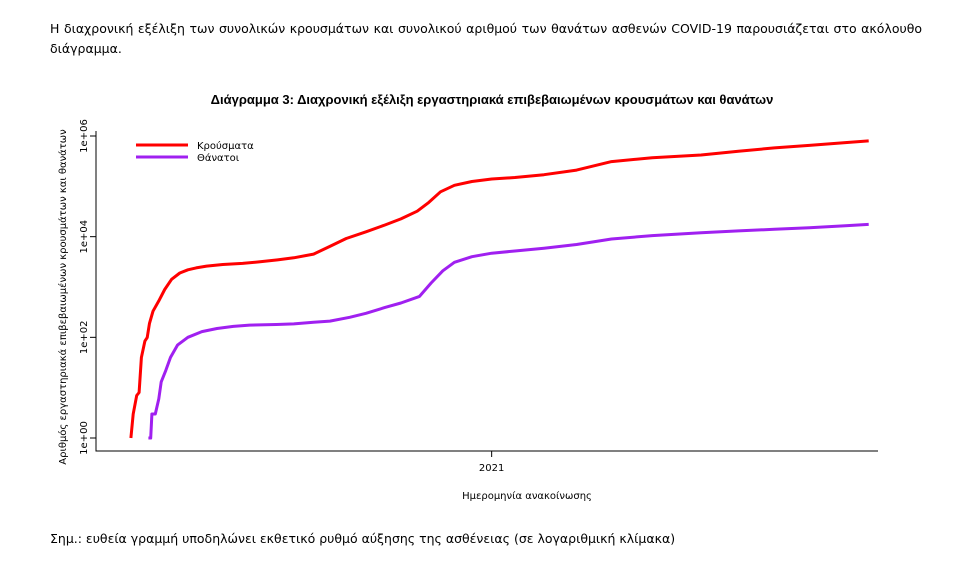  Describe the element at coordinates (218, 158) in the screenshot. I see `legend-label-2: Θάνατοι` at that location.